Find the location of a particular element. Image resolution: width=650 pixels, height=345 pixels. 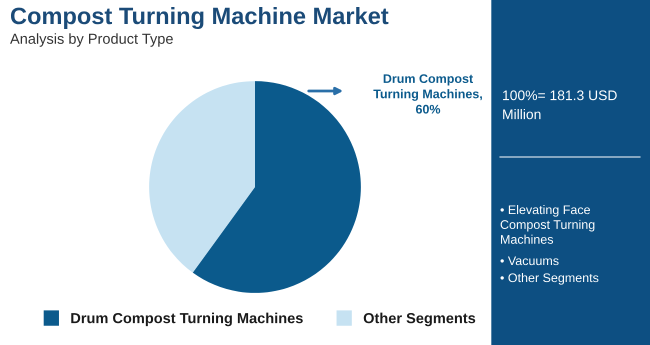

text: 100%= 181.3 USD Million is located at coordinates (560, 105).